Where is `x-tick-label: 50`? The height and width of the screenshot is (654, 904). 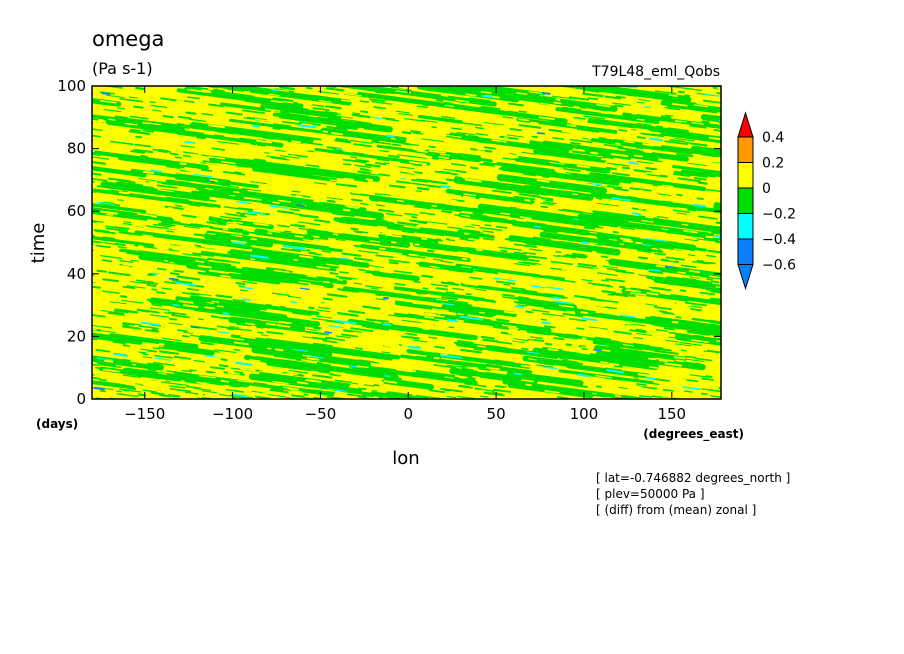
x-tick-label: 50 is located at coordinates (496, 414).